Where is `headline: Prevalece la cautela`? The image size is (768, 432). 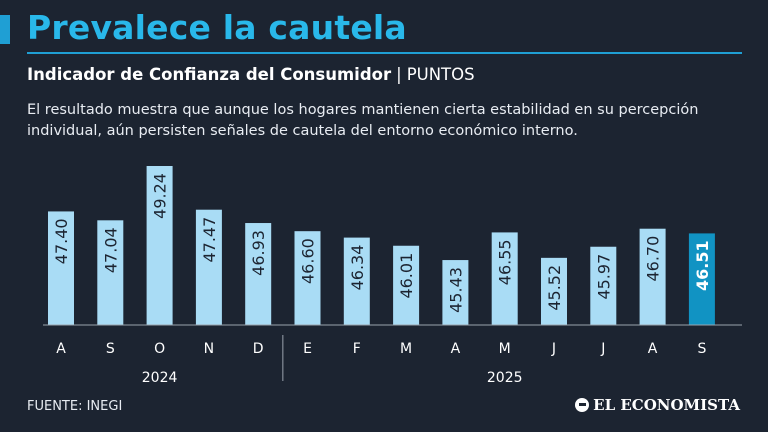 headline: Prevalece la cautela is located at coordinates (217, 27).